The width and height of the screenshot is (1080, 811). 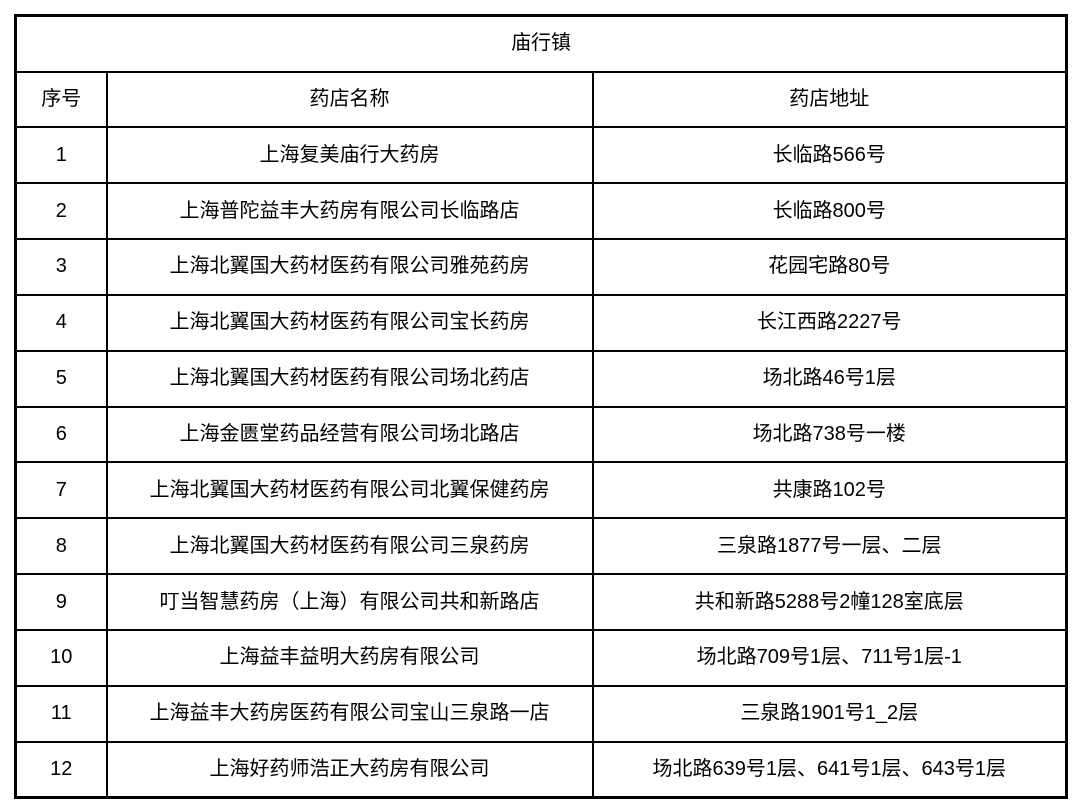 I want to click on pharmacy-address-cell: 花园宅路80号, so click(x=829, y=267).